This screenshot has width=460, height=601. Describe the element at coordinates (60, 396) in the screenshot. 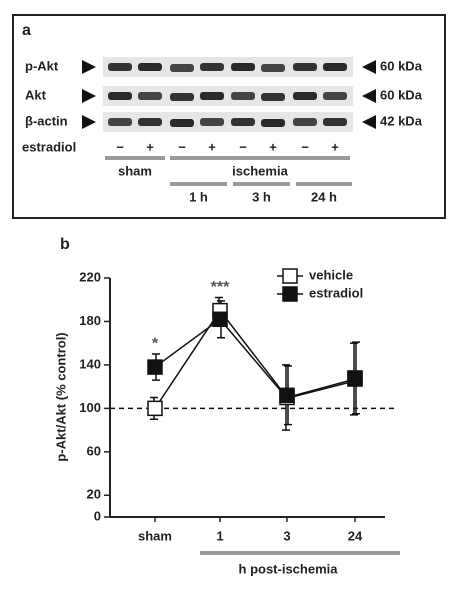

I see `y-axis-label: p-Akt/Akt (% control)` at that location.